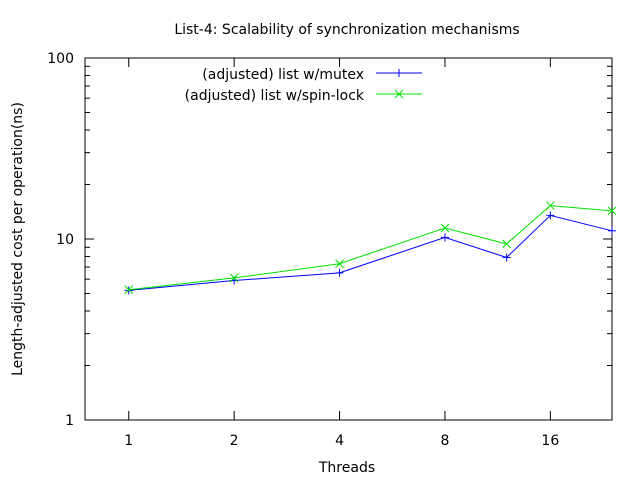  I want to click on x-tick-label: 8, so click(444, 441).